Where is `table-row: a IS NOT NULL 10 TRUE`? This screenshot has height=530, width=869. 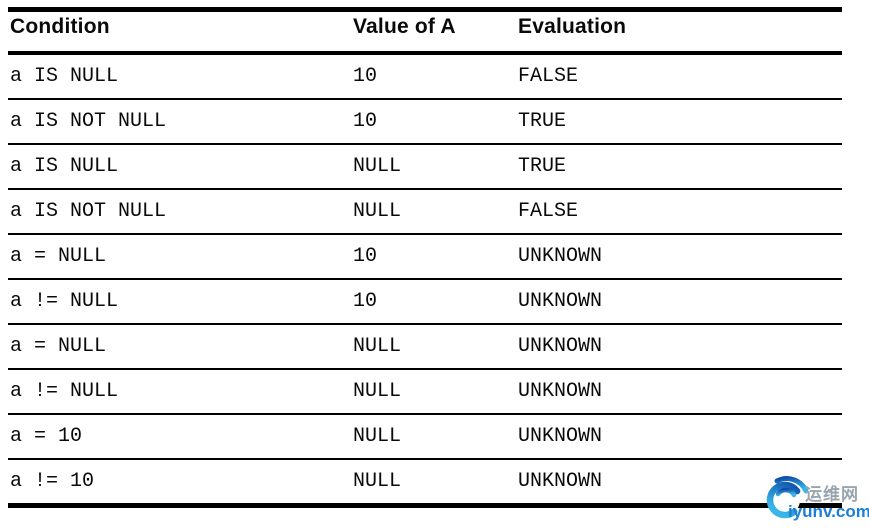 table-row: a IS NOT NULL 10 TRUE is located at coordinates (425, 122).